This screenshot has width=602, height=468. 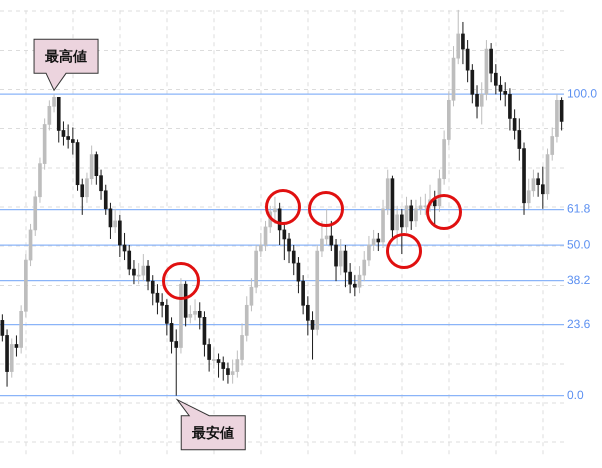 I want to click on annotation: 最安値, so click(x=212, y=432).